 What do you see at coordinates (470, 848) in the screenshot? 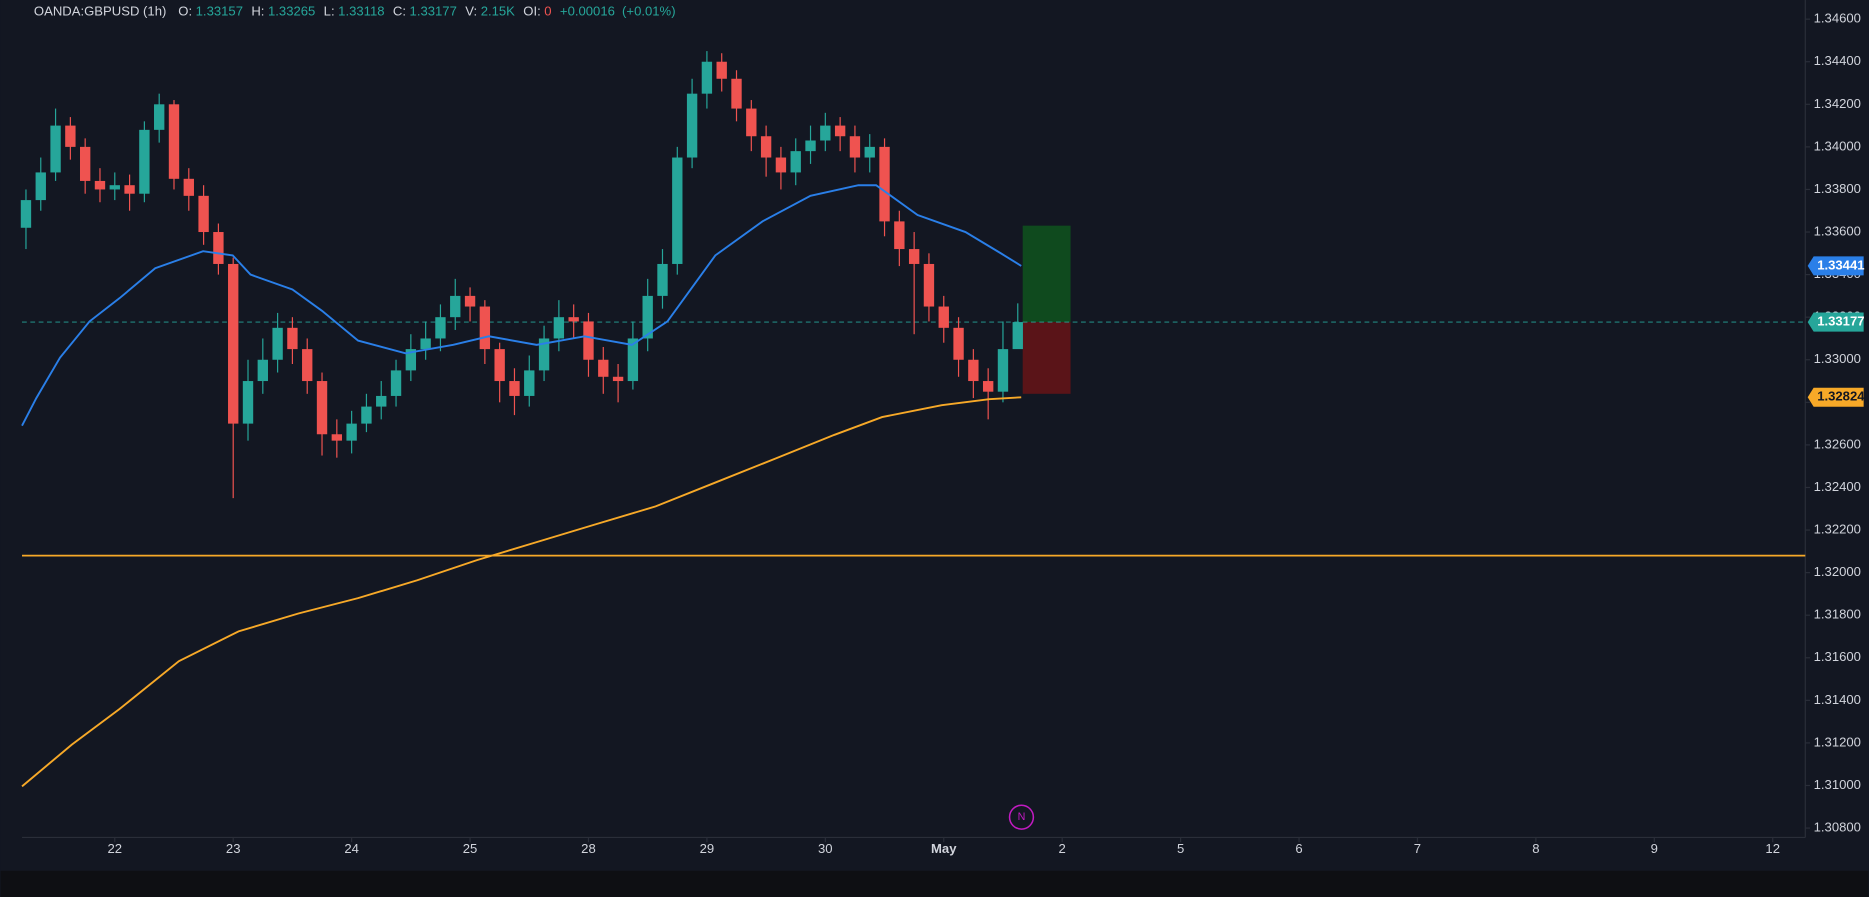
I see `x-tick-label: 25` at bounding box center [470, 848].